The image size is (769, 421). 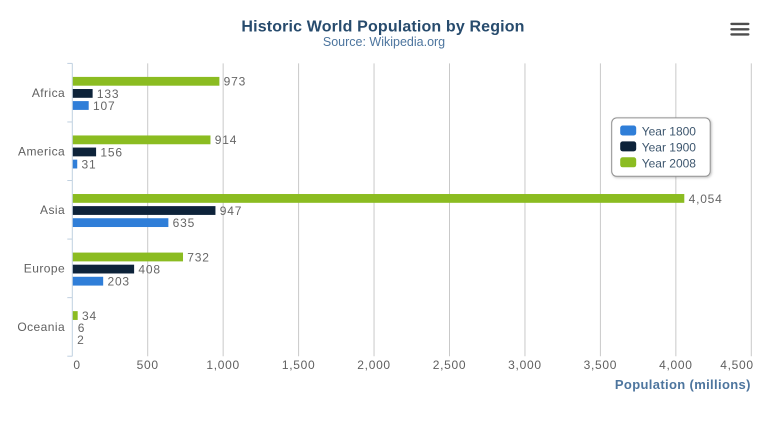 I want to click on svg-text: Oceania, so click(x=41, y=327).